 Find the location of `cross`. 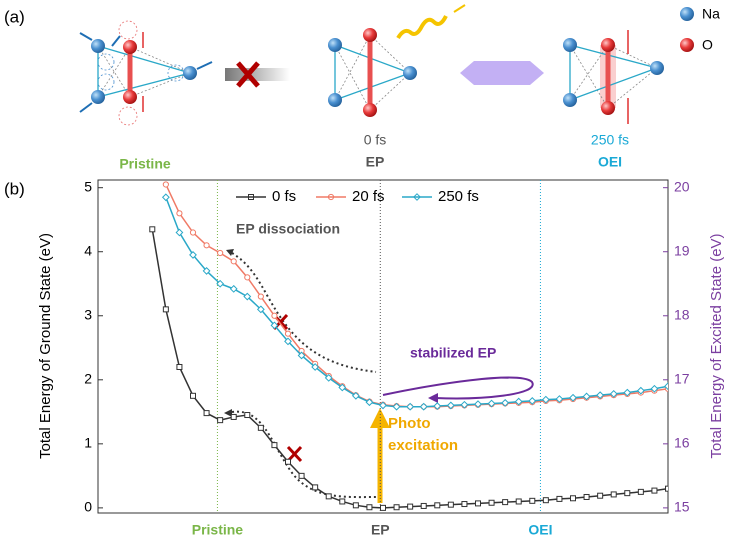

cross is located at coordinates (248, 74).